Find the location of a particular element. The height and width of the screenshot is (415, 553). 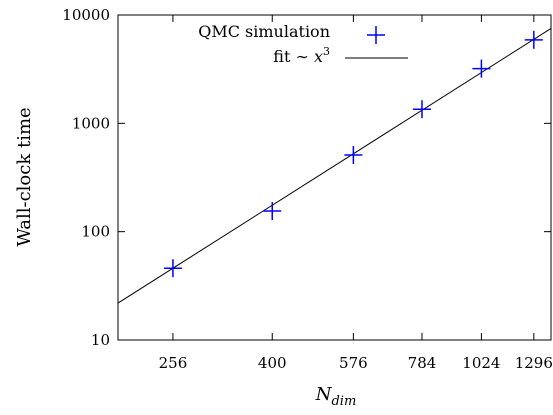

x-axis-title: Ndim is located at coordinates (336, 396).